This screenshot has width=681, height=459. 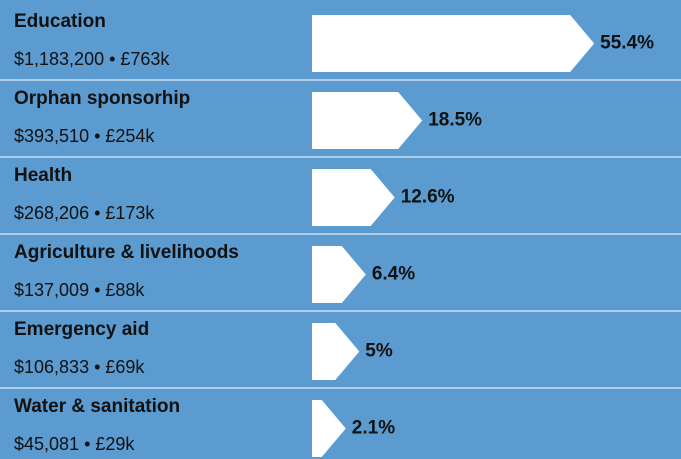 What do you see at coordinates (43, 175) in the screenshot?
I see `category-label: Health` at bounding box center [43, 175].